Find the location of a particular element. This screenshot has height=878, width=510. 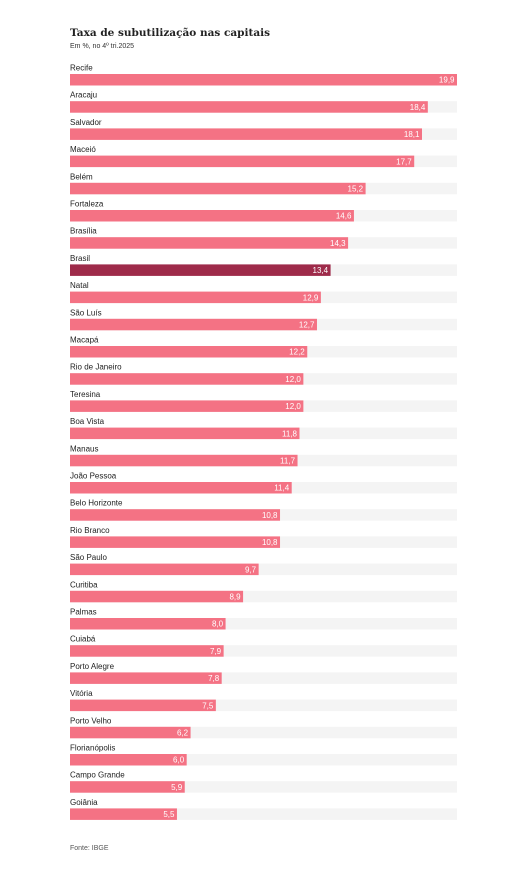

value-label: 17,7 is located at coordinates (404, 161).